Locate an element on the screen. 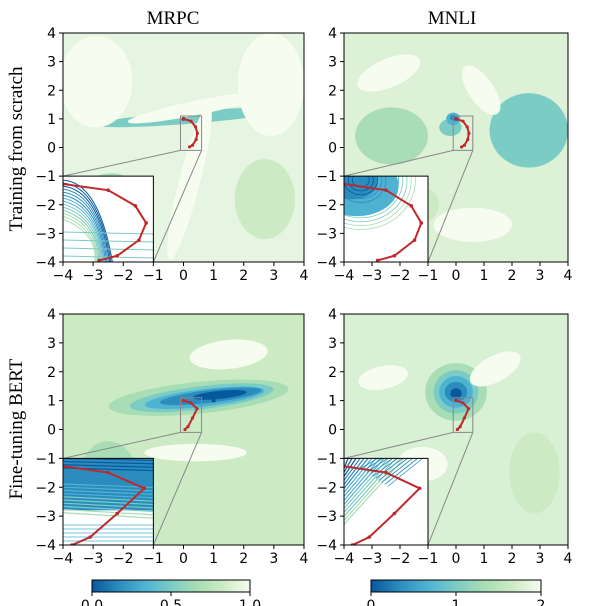 This screenshot has height=606, width=596. column-title-mnli: MNLI is located at coordinates (452, 18).